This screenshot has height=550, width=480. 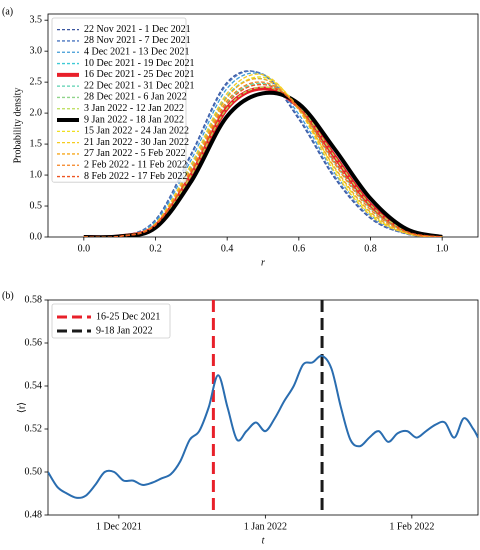 What do you see at coordinates (84, 248) in the screenshot?
I see `x-tick-label: 0.0` at bounding box center [84, 248].